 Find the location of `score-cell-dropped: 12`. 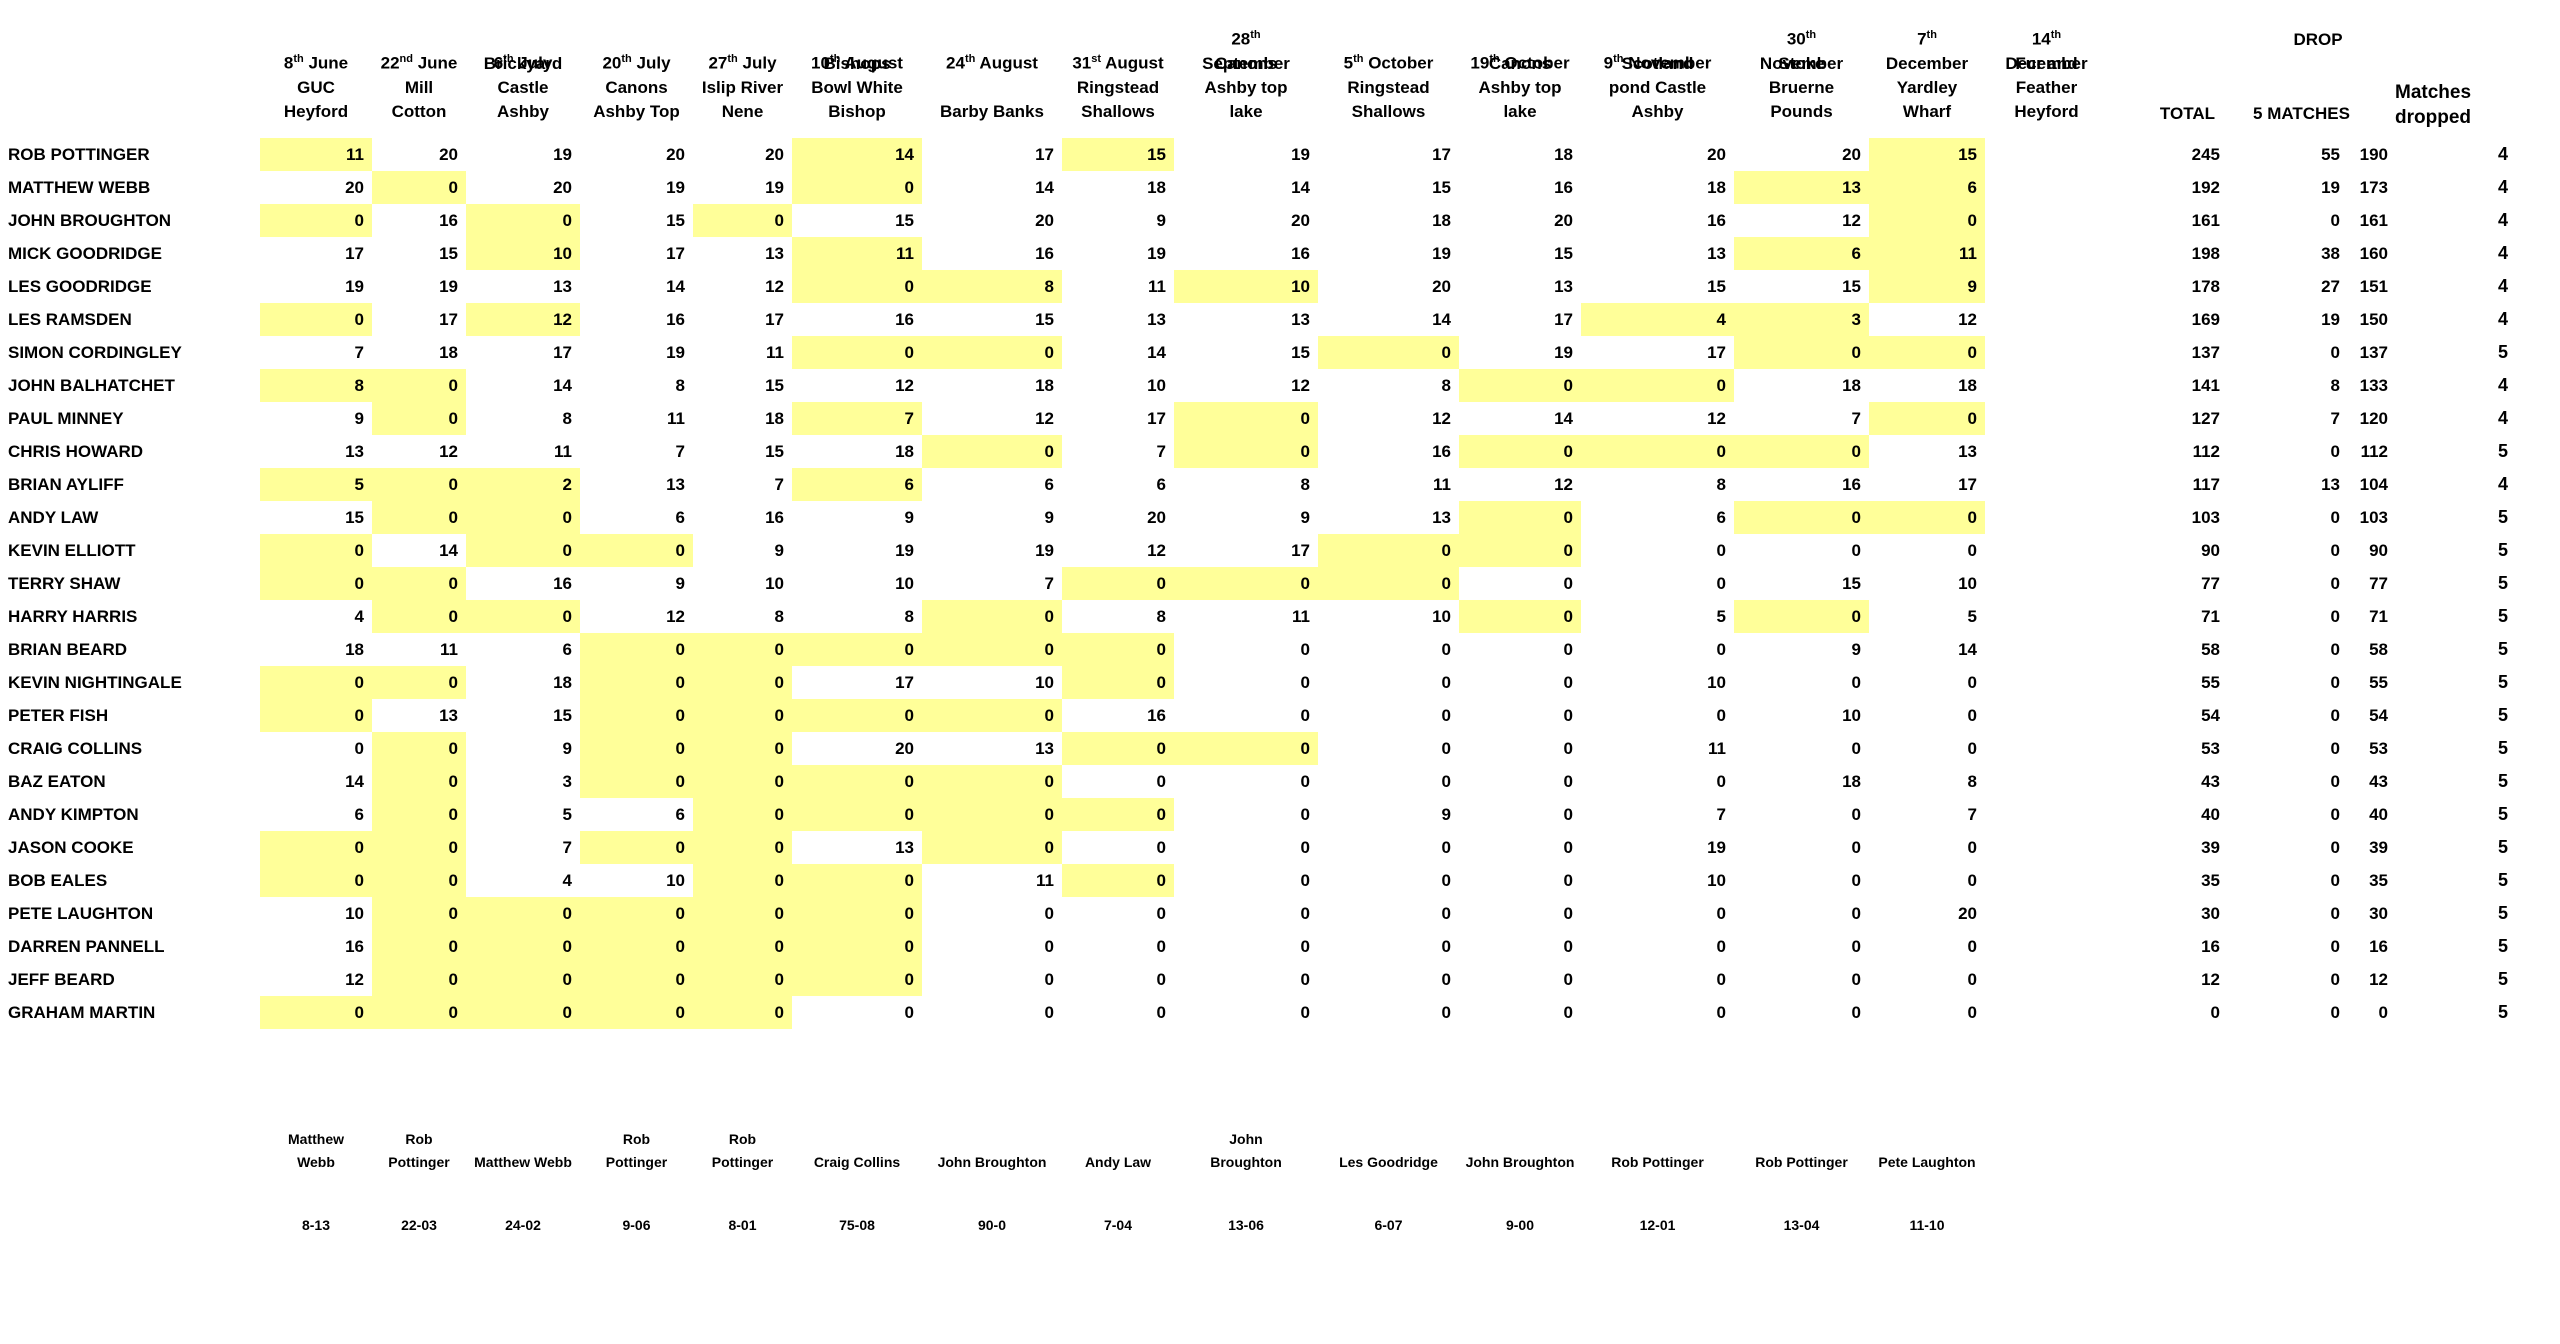

score-cell-dropped: 12 is located at coordinates (523, 319).